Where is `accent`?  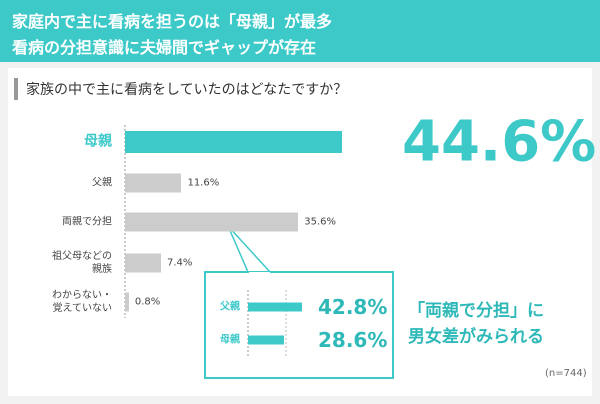
accent is located at coordinates (16, 89).